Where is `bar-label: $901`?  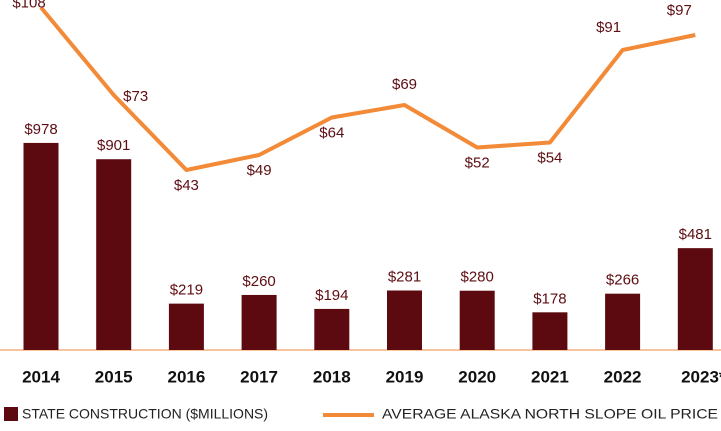
bar-label: $901 is located at coordinates (113, 145).